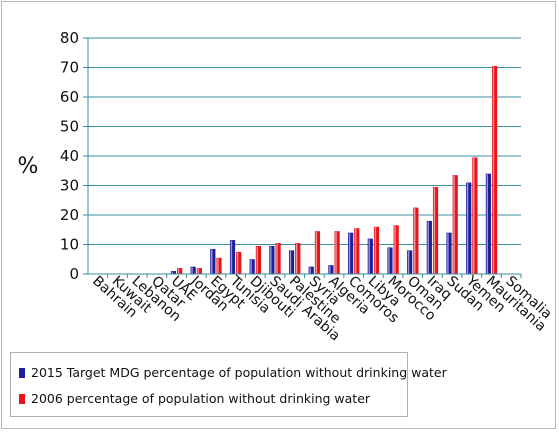 The image size is (559, 432). What do you see at coordinates (69, 127) in the screenshot?
I see `y-tick-label-50: 50` at bounding box center [69, 127].